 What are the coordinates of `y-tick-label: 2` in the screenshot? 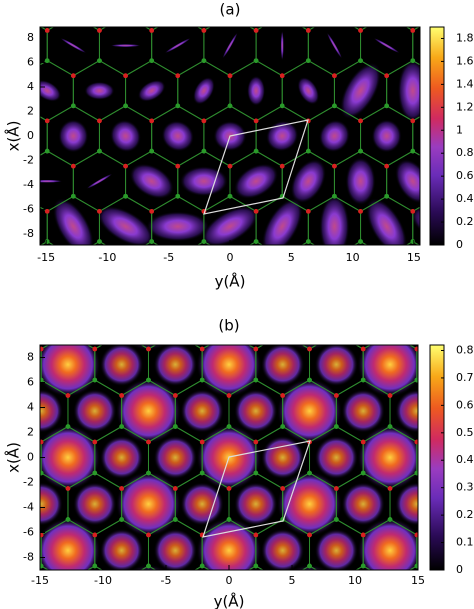 It's located at (30, 432).